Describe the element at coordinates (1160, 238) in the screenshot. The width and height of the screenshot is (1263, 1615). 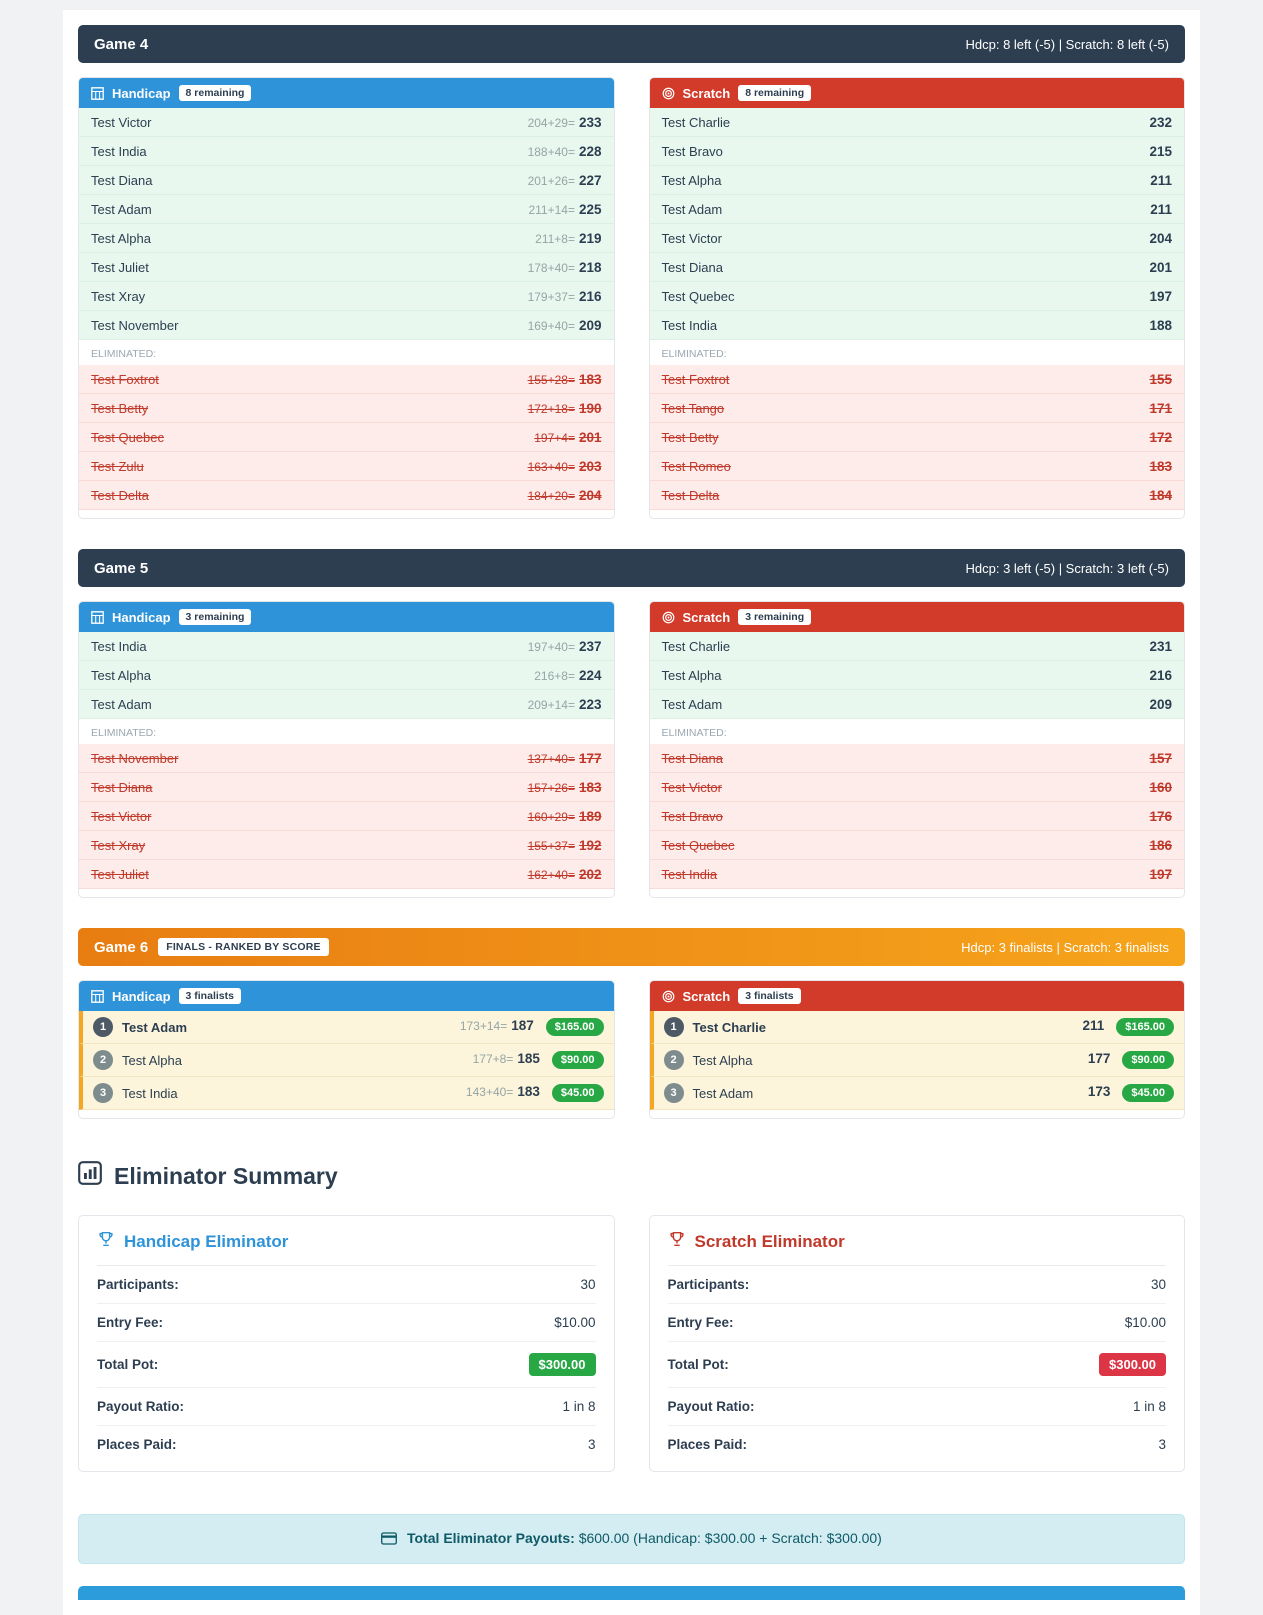
I see `score-total: 204` at that location.